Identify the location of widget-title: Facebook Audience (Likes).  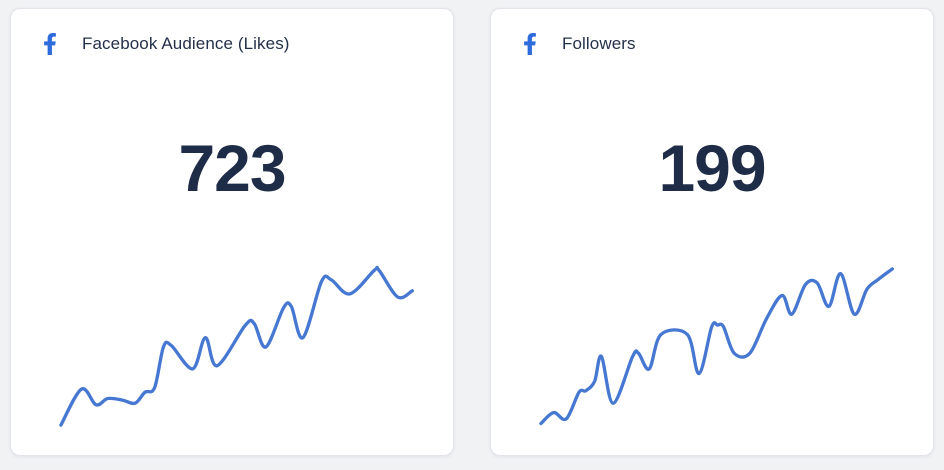
(186, 43).